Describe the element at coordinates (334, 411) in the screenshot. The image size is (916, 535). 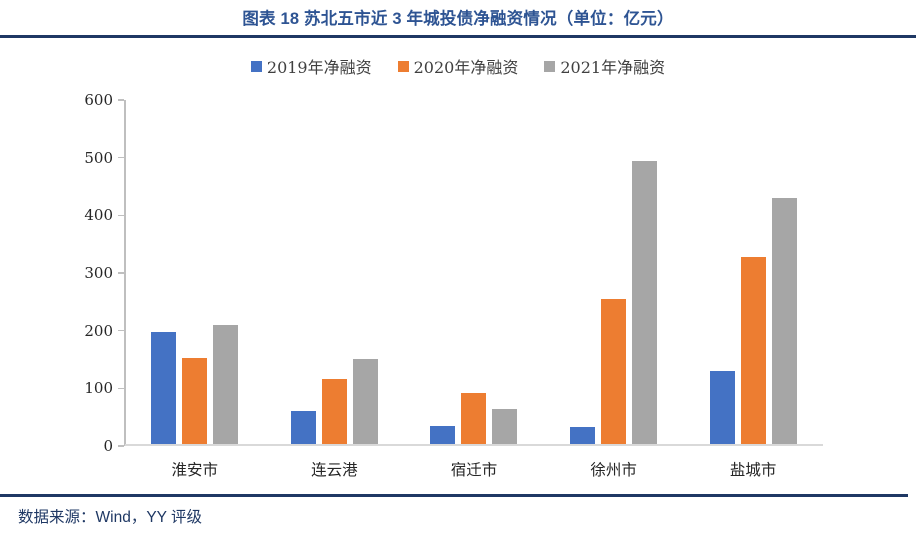
I see `bar-2020年净融资-连云港` at that location.